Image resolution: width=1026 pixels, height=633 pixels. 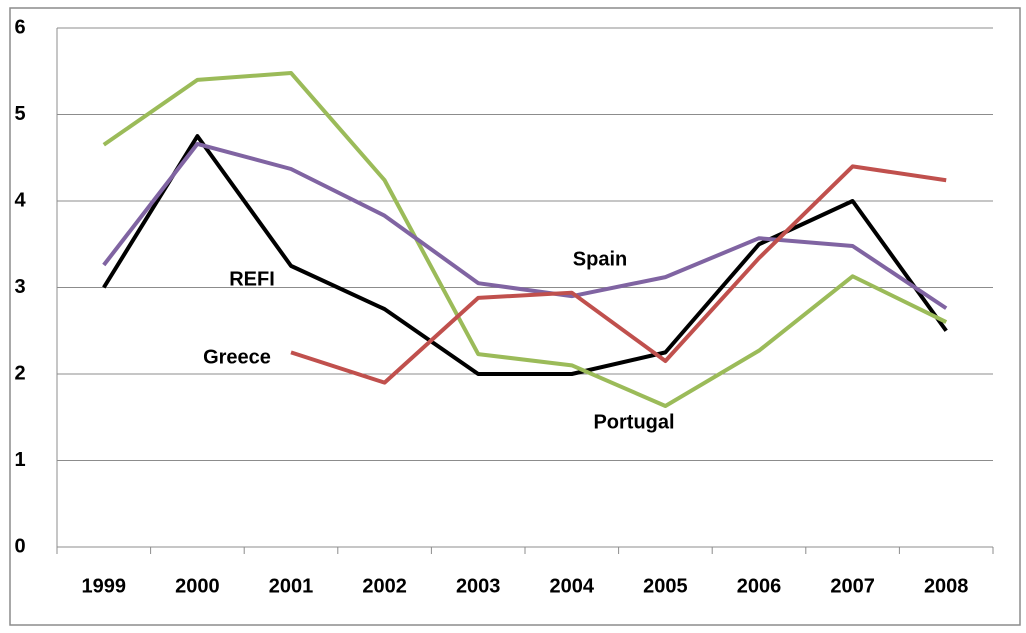 I want to click on x-tick-label: 2006, so click(x=759, y=586).